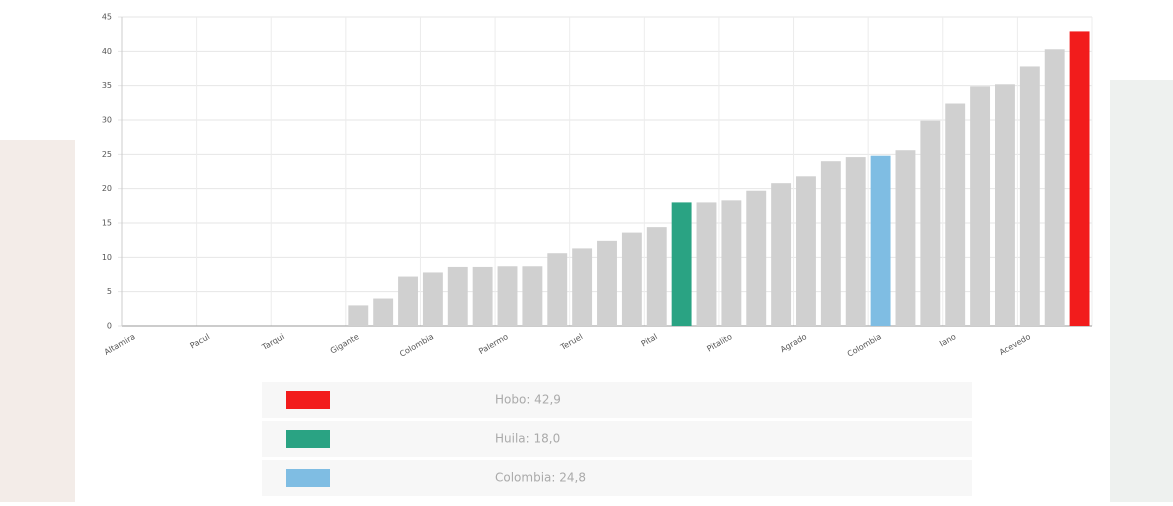  I want to click on legend-label: Colombia: 24,8, so click(540, 478).